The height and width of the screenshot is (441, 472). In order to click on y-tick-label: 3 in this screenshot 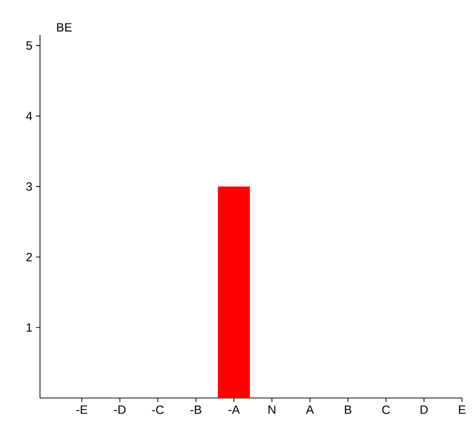, I will do `click(29, 186)`.